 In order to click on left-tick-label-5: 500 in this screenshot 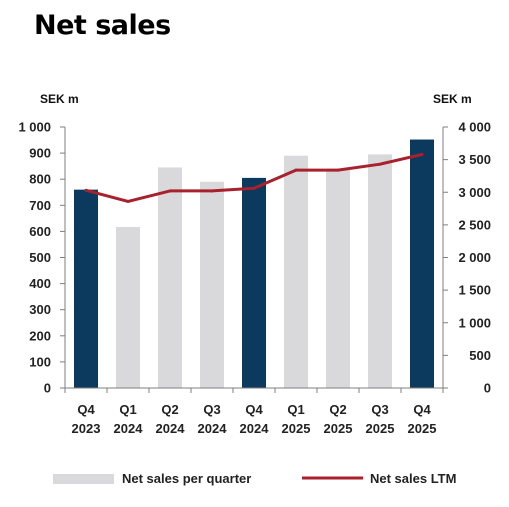, I will do `click(40, 257)`.